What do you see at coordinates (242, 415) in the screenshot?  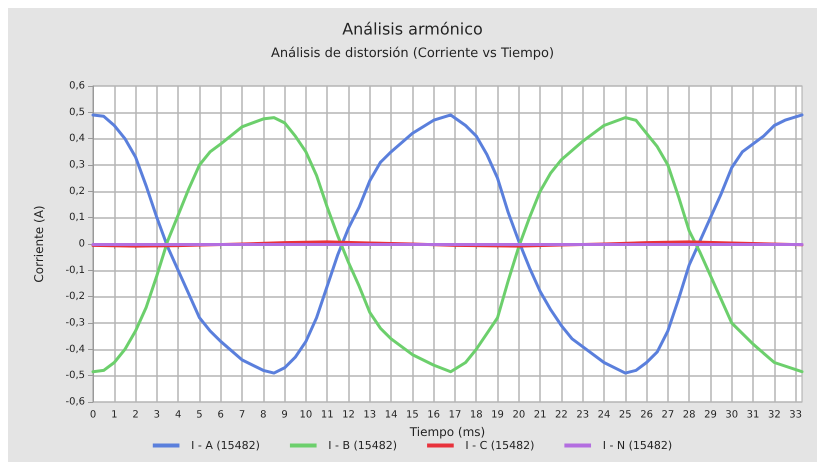 I see `x-tick-label: 7` at bounding box center [242, 415].